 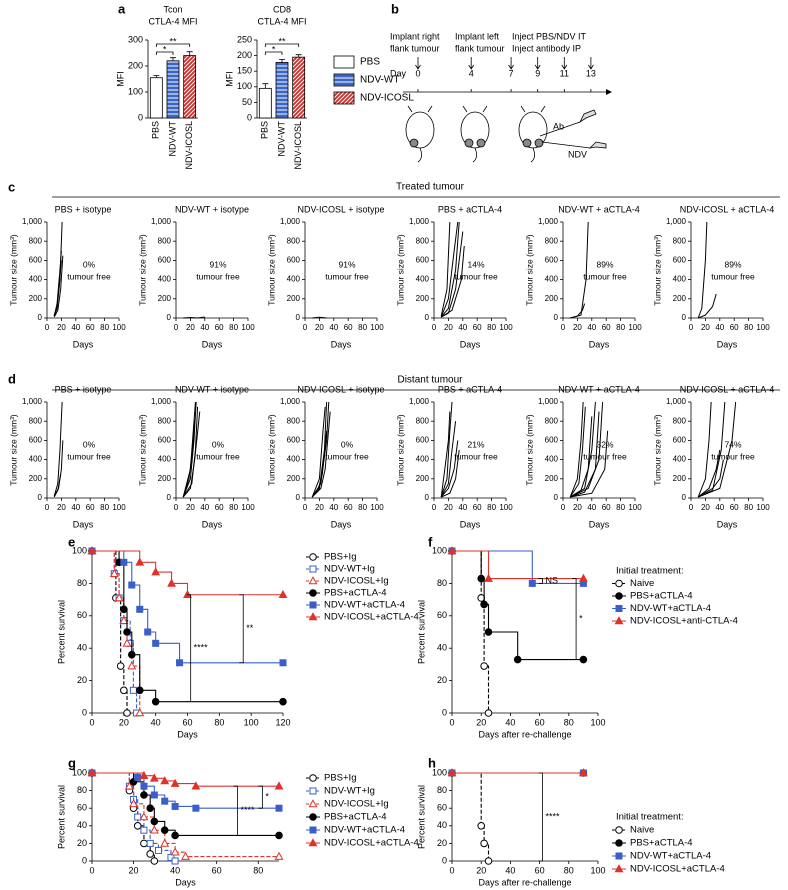 I want to click on legend-label: NDV-ICOSL+anti-CTLA-4, so click(x=684, y=621).